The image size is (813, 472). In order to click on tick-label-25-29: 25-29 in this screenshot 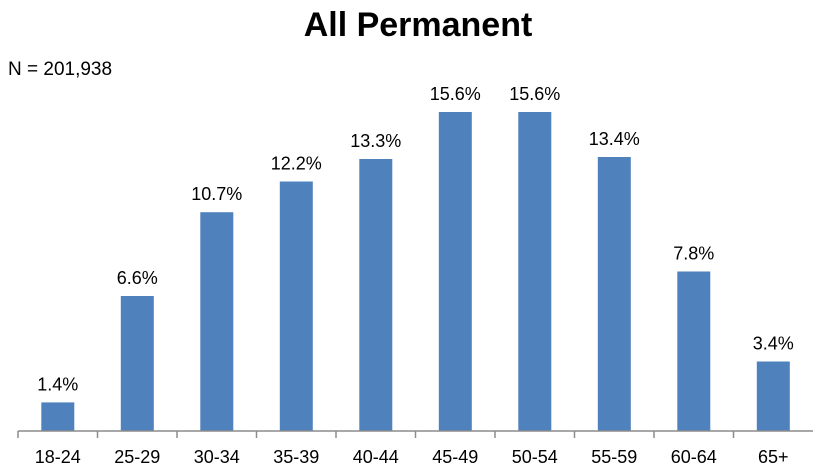, I will do `click(137, 457)`.